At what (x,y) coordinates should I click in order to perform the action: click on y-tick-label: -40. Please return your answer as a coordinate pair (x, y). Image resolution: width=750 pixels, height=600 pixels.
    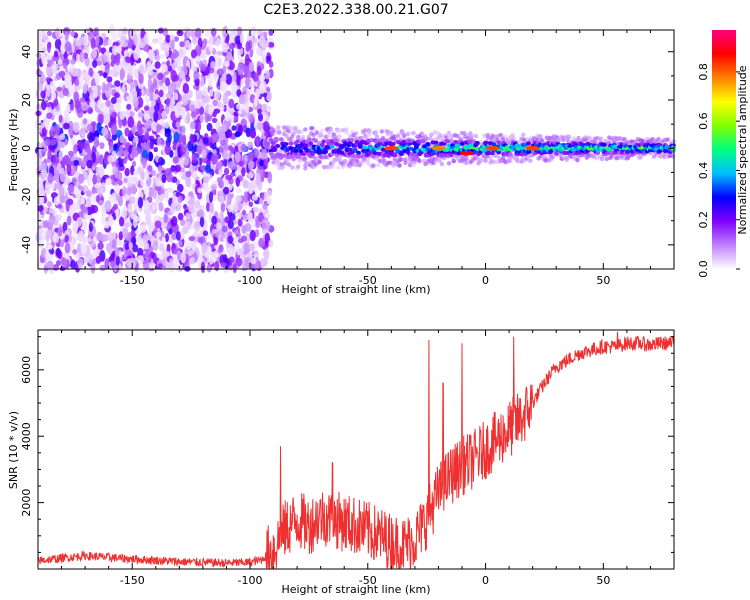
    Looking at the image, I should click on (26, 245).